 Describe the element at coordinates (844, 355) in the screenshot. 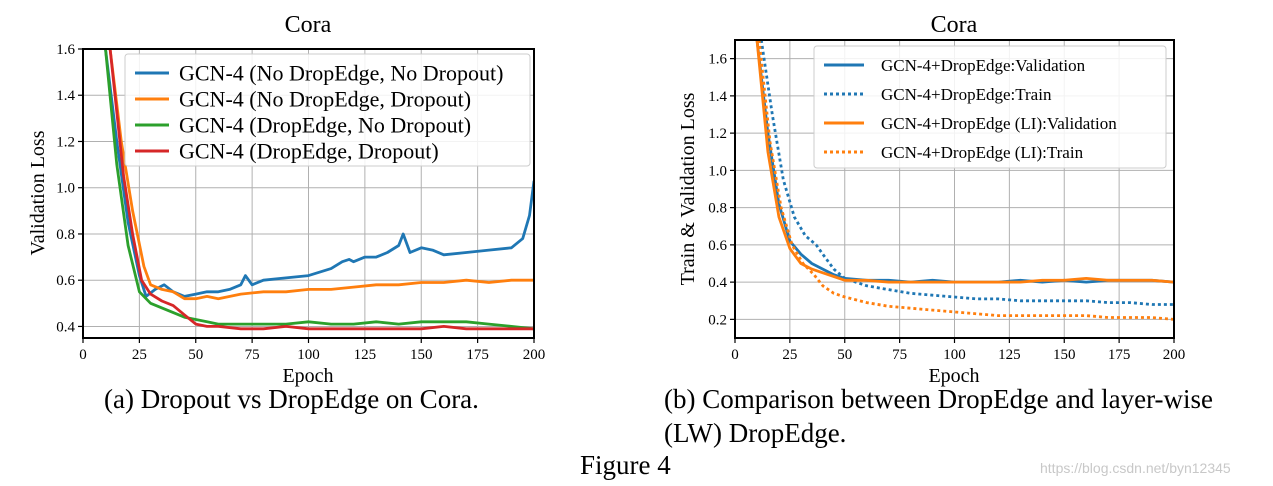

I see `chart-b-x-tick-label: 50` at that location.